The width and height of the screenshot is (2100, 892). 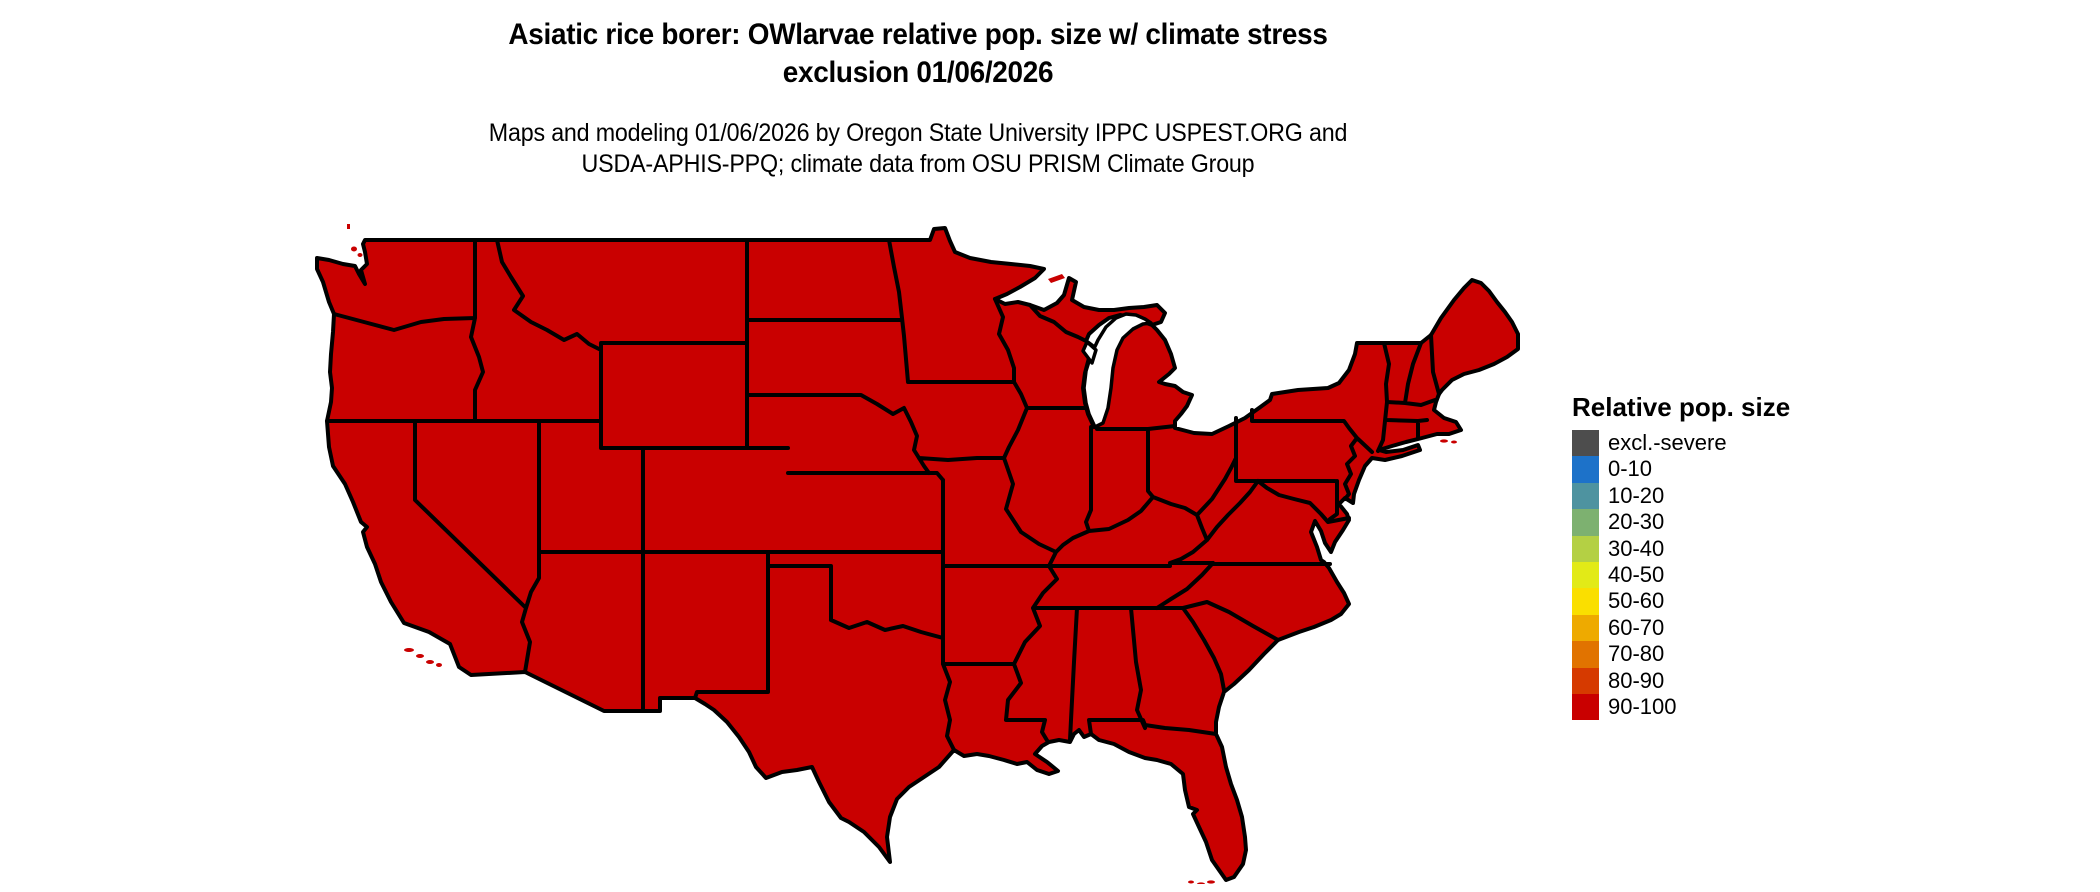 I want to click on legend-item-label: excl.-severe, so click(x=1667, y=442).